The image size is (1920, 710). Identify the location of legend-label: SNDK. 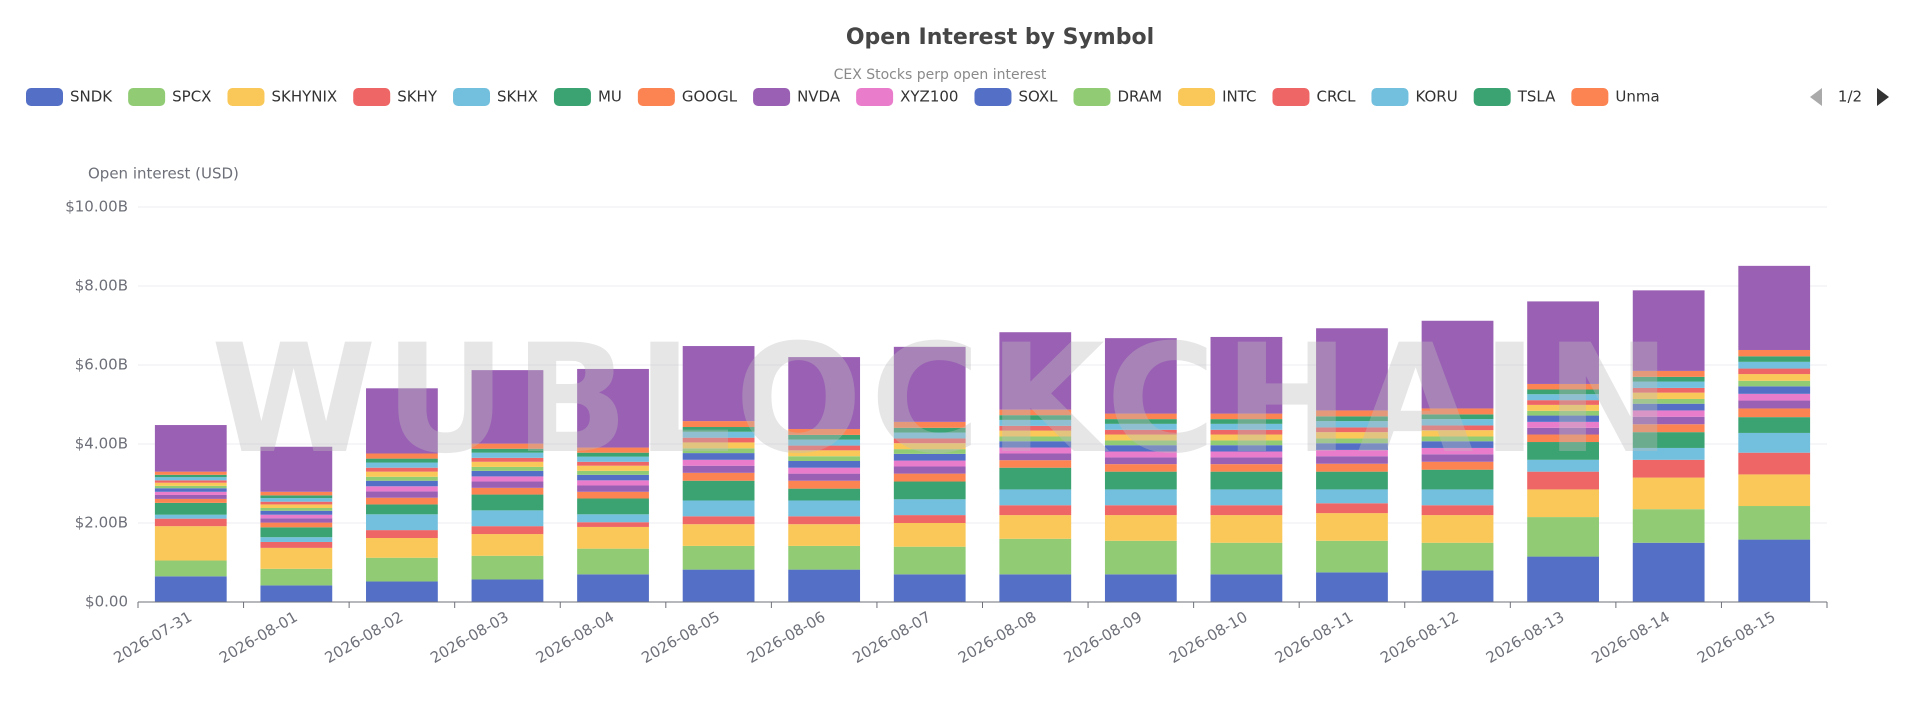
(91, 97).